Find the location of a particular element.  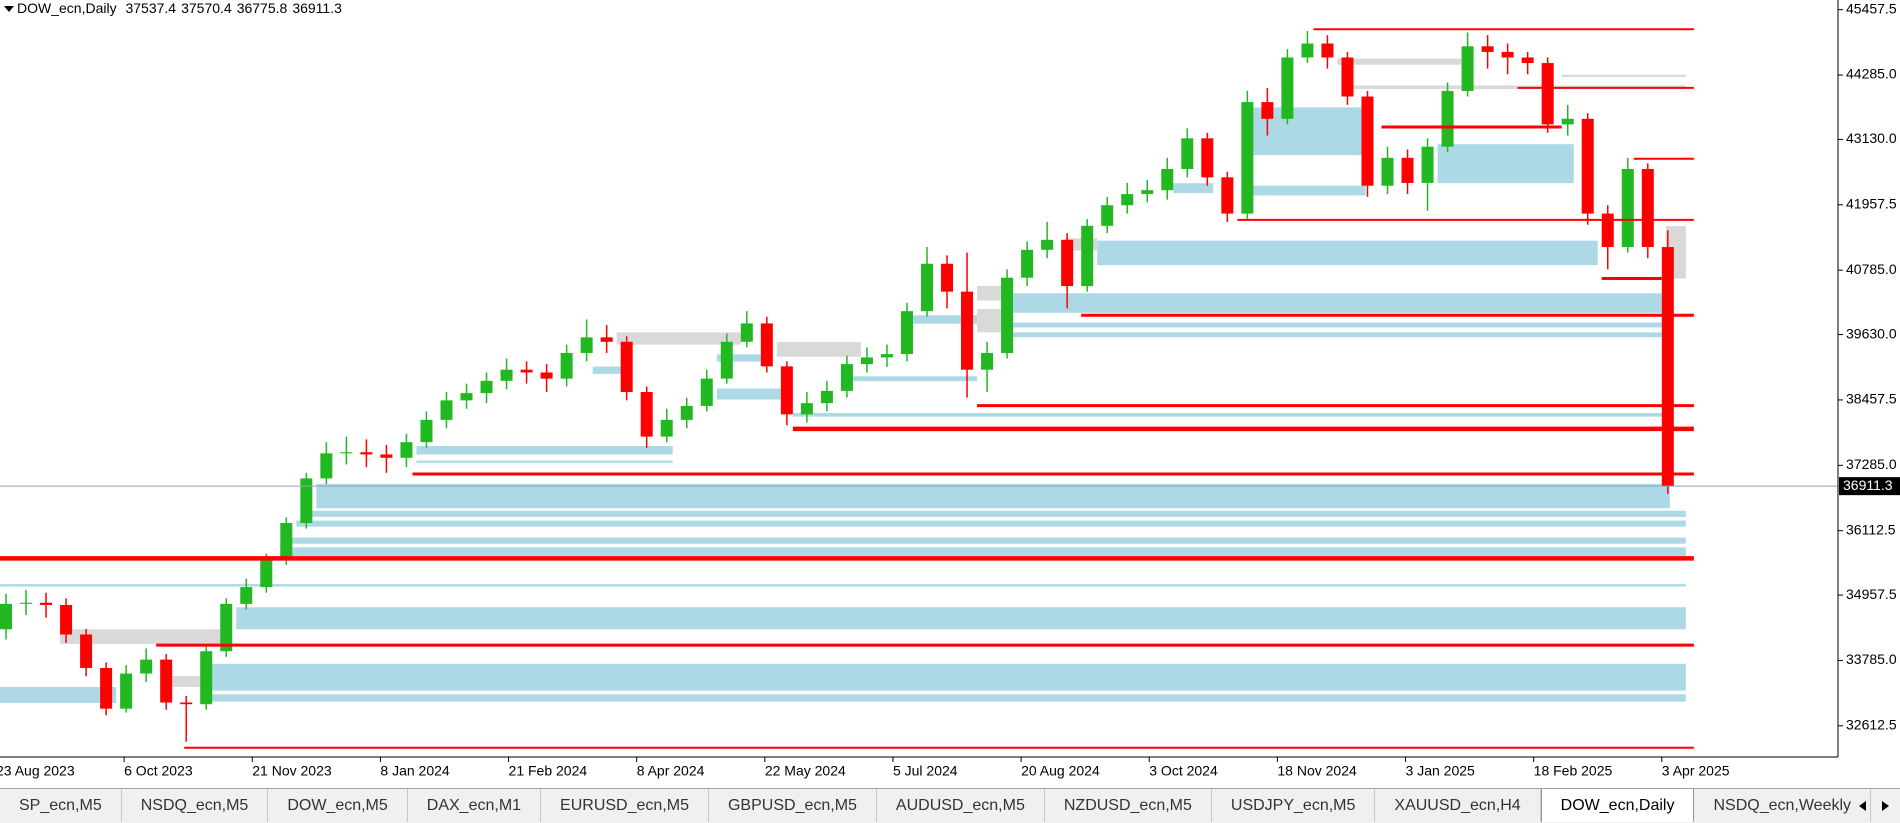

tab: NSDQ_ecn,M5 is located at coordinates (195, 805).